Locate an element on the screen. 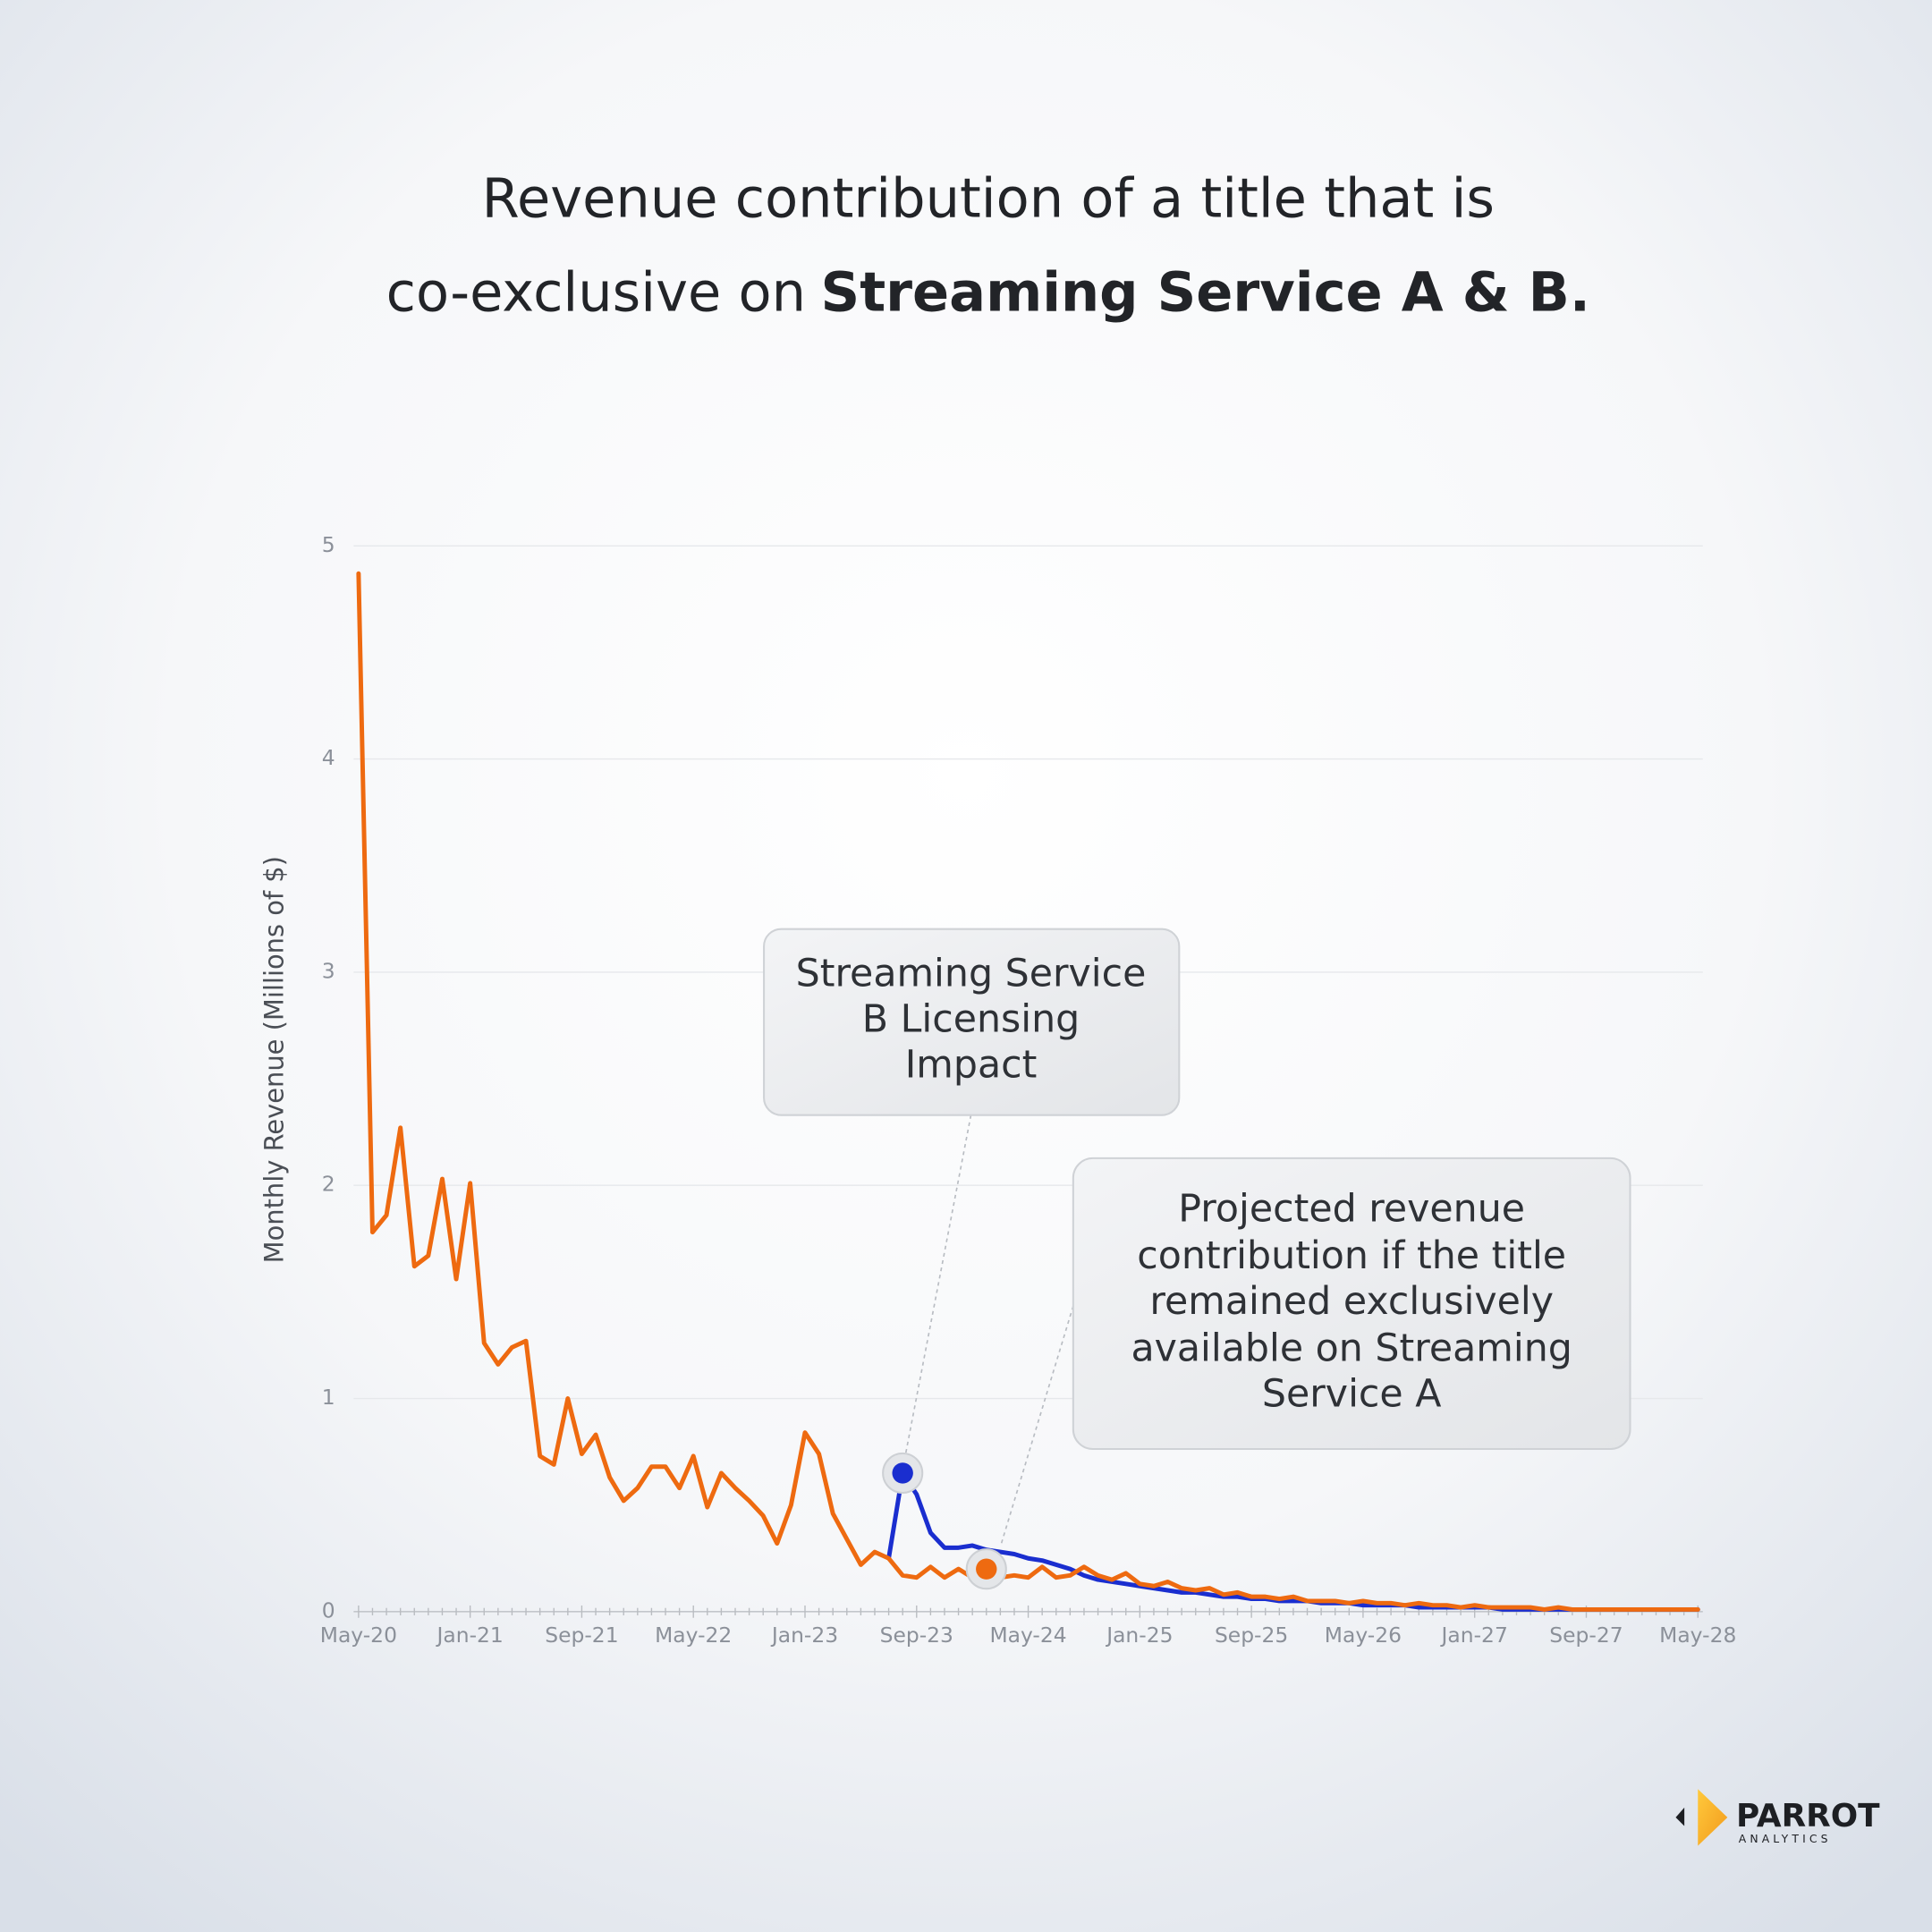 This screenshot has width=1932, height=1932. y-tick-label: 2 is located at coordinates (328, 1184).